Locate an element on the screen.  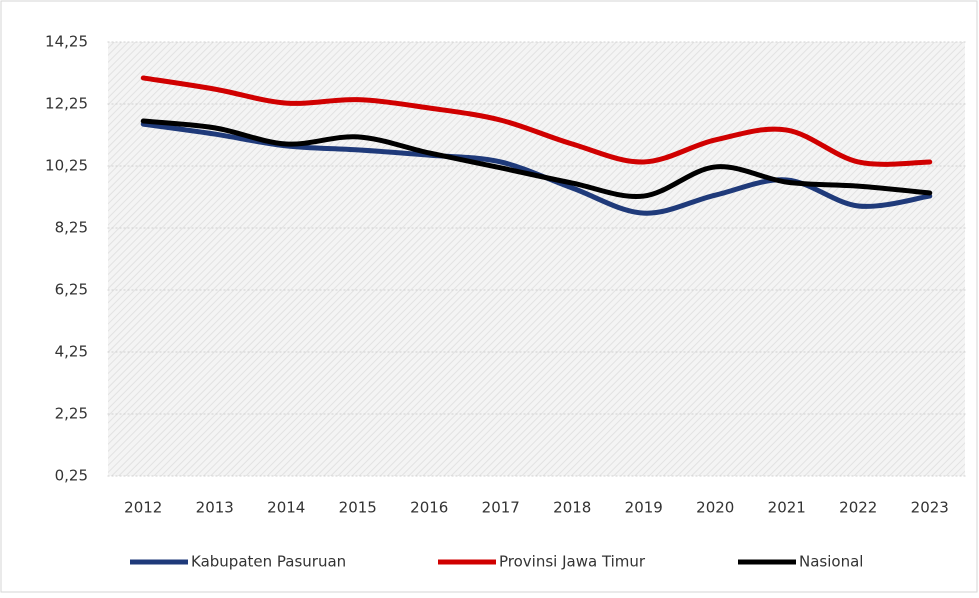
x-tick-label: 2017 is located at coordinates (501, 508).